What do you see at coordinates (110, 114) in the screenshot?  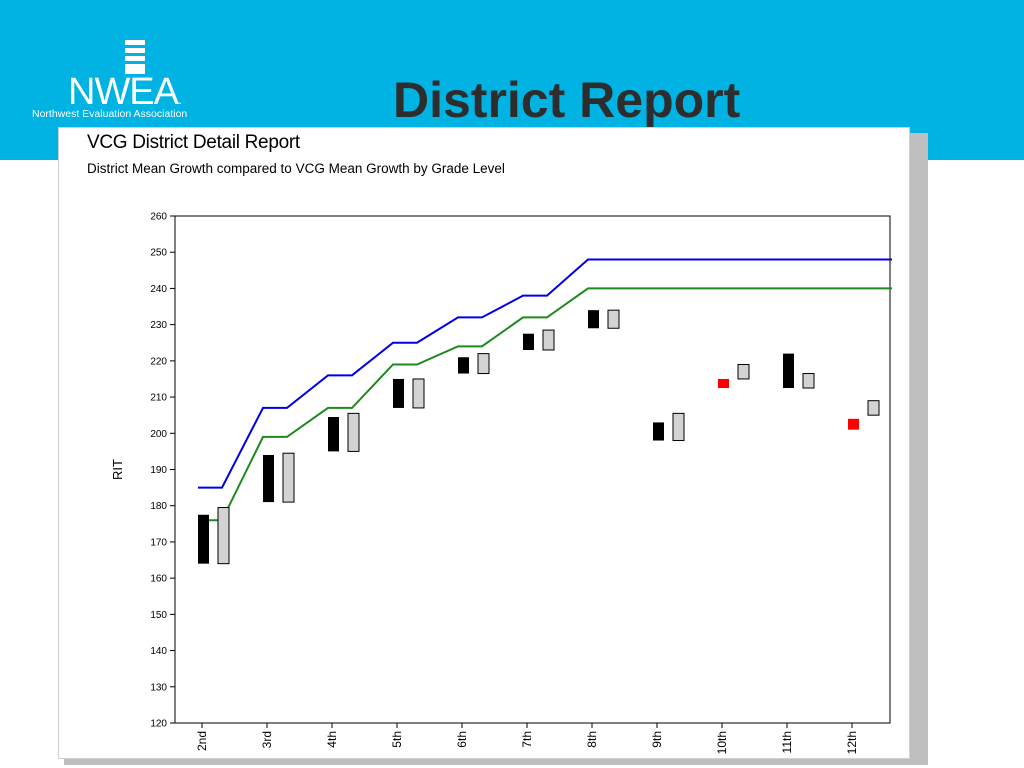 I see `logo-tagline: Northwest Evaluation Association` at bounding box center [110, 114].